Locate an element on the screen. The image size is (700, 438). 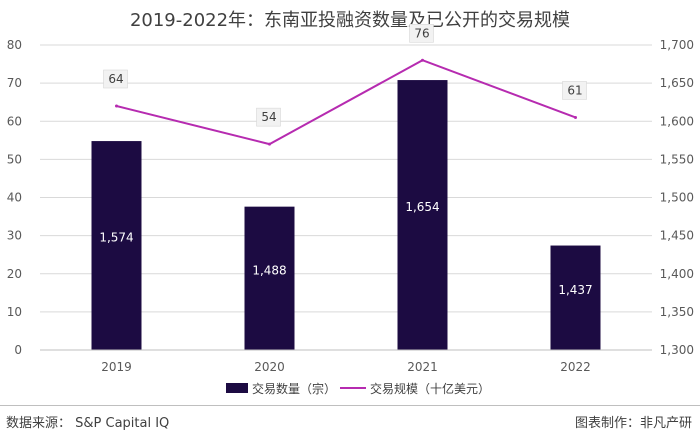
bar-value-label: 1,488 is located at coordinates (269, 270).